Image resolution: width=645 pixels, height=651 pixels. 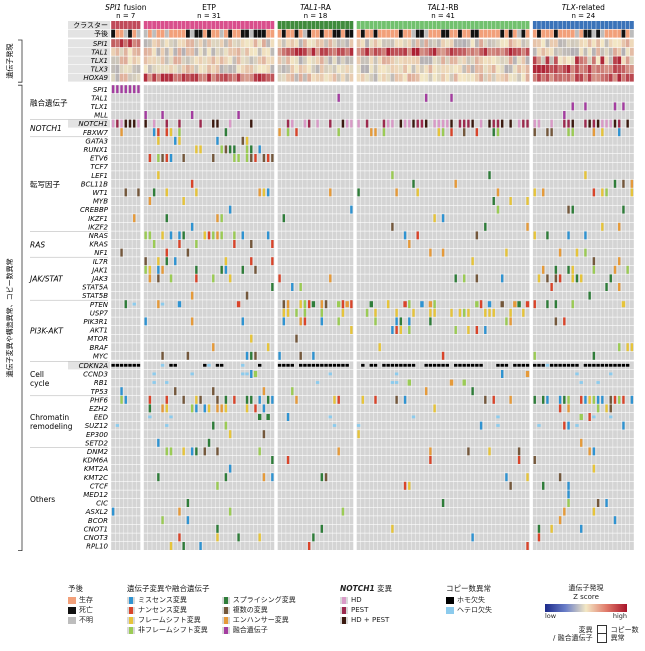 What do you see at coordinates (568, 269) in the screenshot?
I see `mut-mark-JAK1` at bounding box center [568, 269].